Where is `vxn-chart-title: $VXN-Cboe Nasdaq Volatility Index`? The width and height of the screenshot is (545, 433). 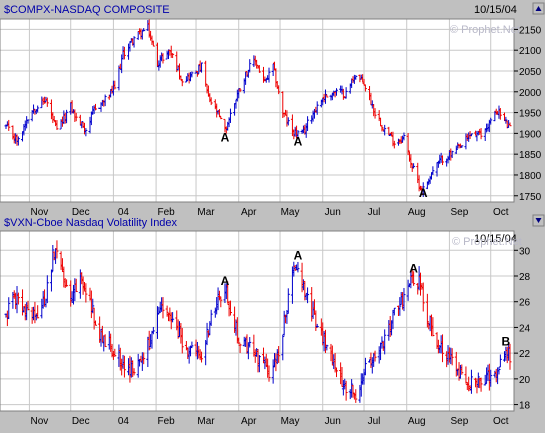 vxn-chart-title: $VXN-Cboe Nasdaq Volatility Index is located at coordinates (91, 223).